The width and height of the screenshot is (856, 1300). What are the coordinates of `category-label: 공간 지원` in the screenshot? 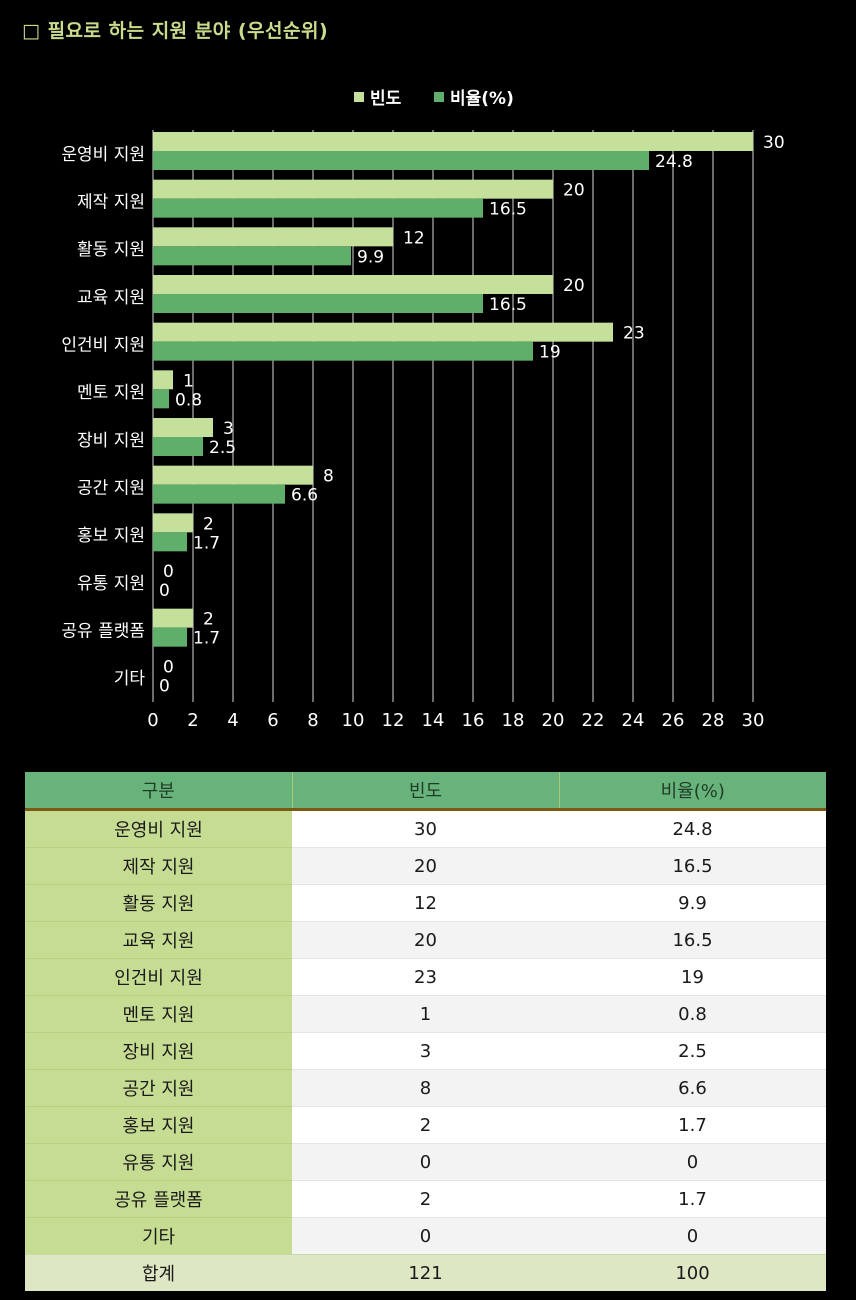 It's located at (111, 489).